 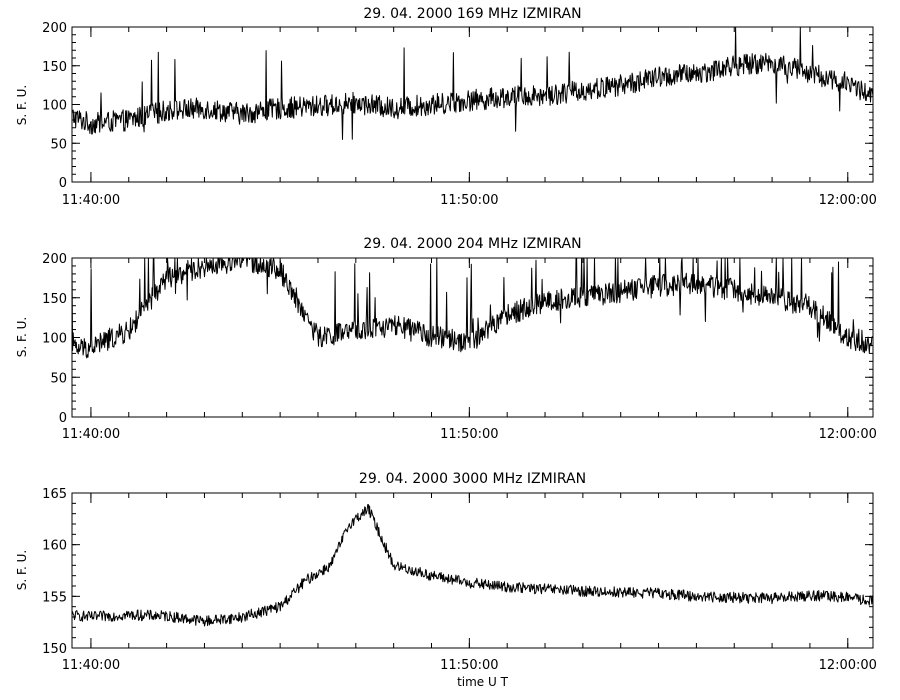 I want to click on y-tick-label: 160, so click(x=54, y=546).